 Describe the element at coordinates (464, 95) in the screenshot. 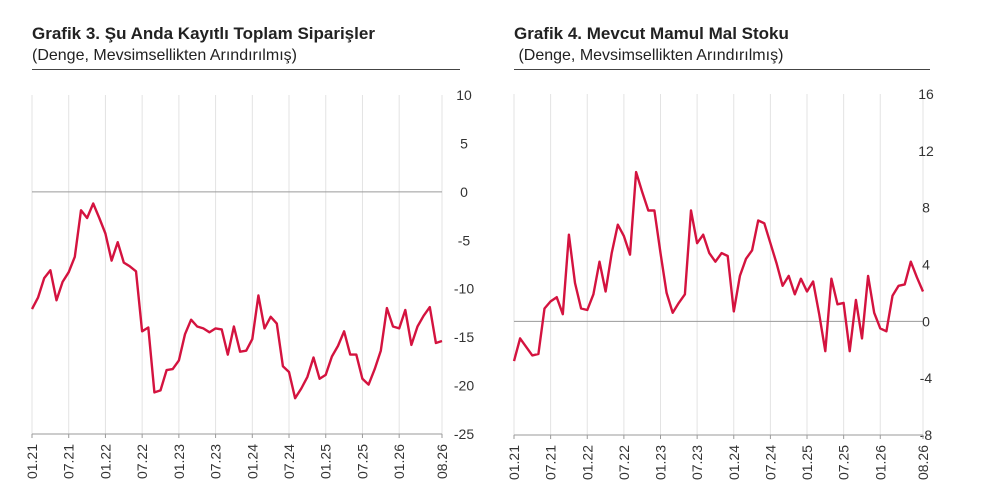

I see `y-tick-label: 10` at that location.